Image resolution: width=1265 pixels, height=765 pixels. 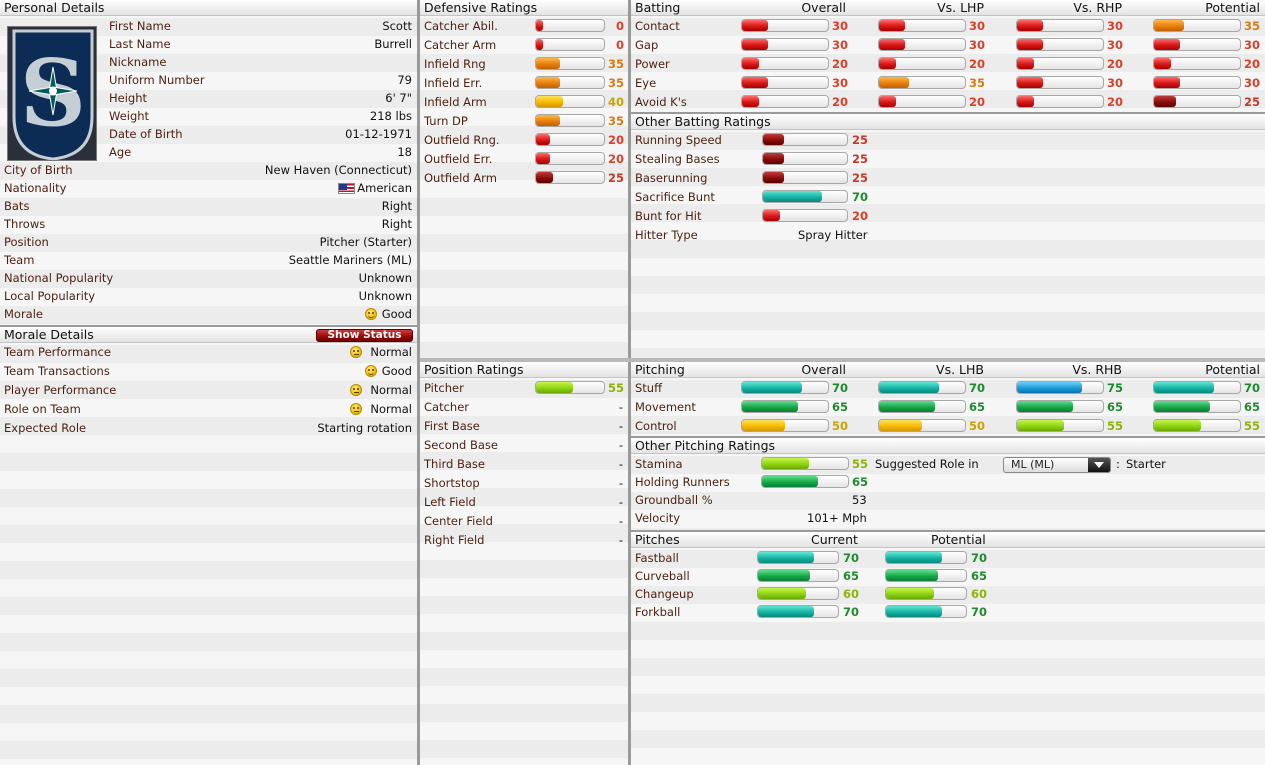 What do you see at coordinates (447, 407) in the screenshot?
I see `position-label: Catcher` at bounding box center [447, 407].